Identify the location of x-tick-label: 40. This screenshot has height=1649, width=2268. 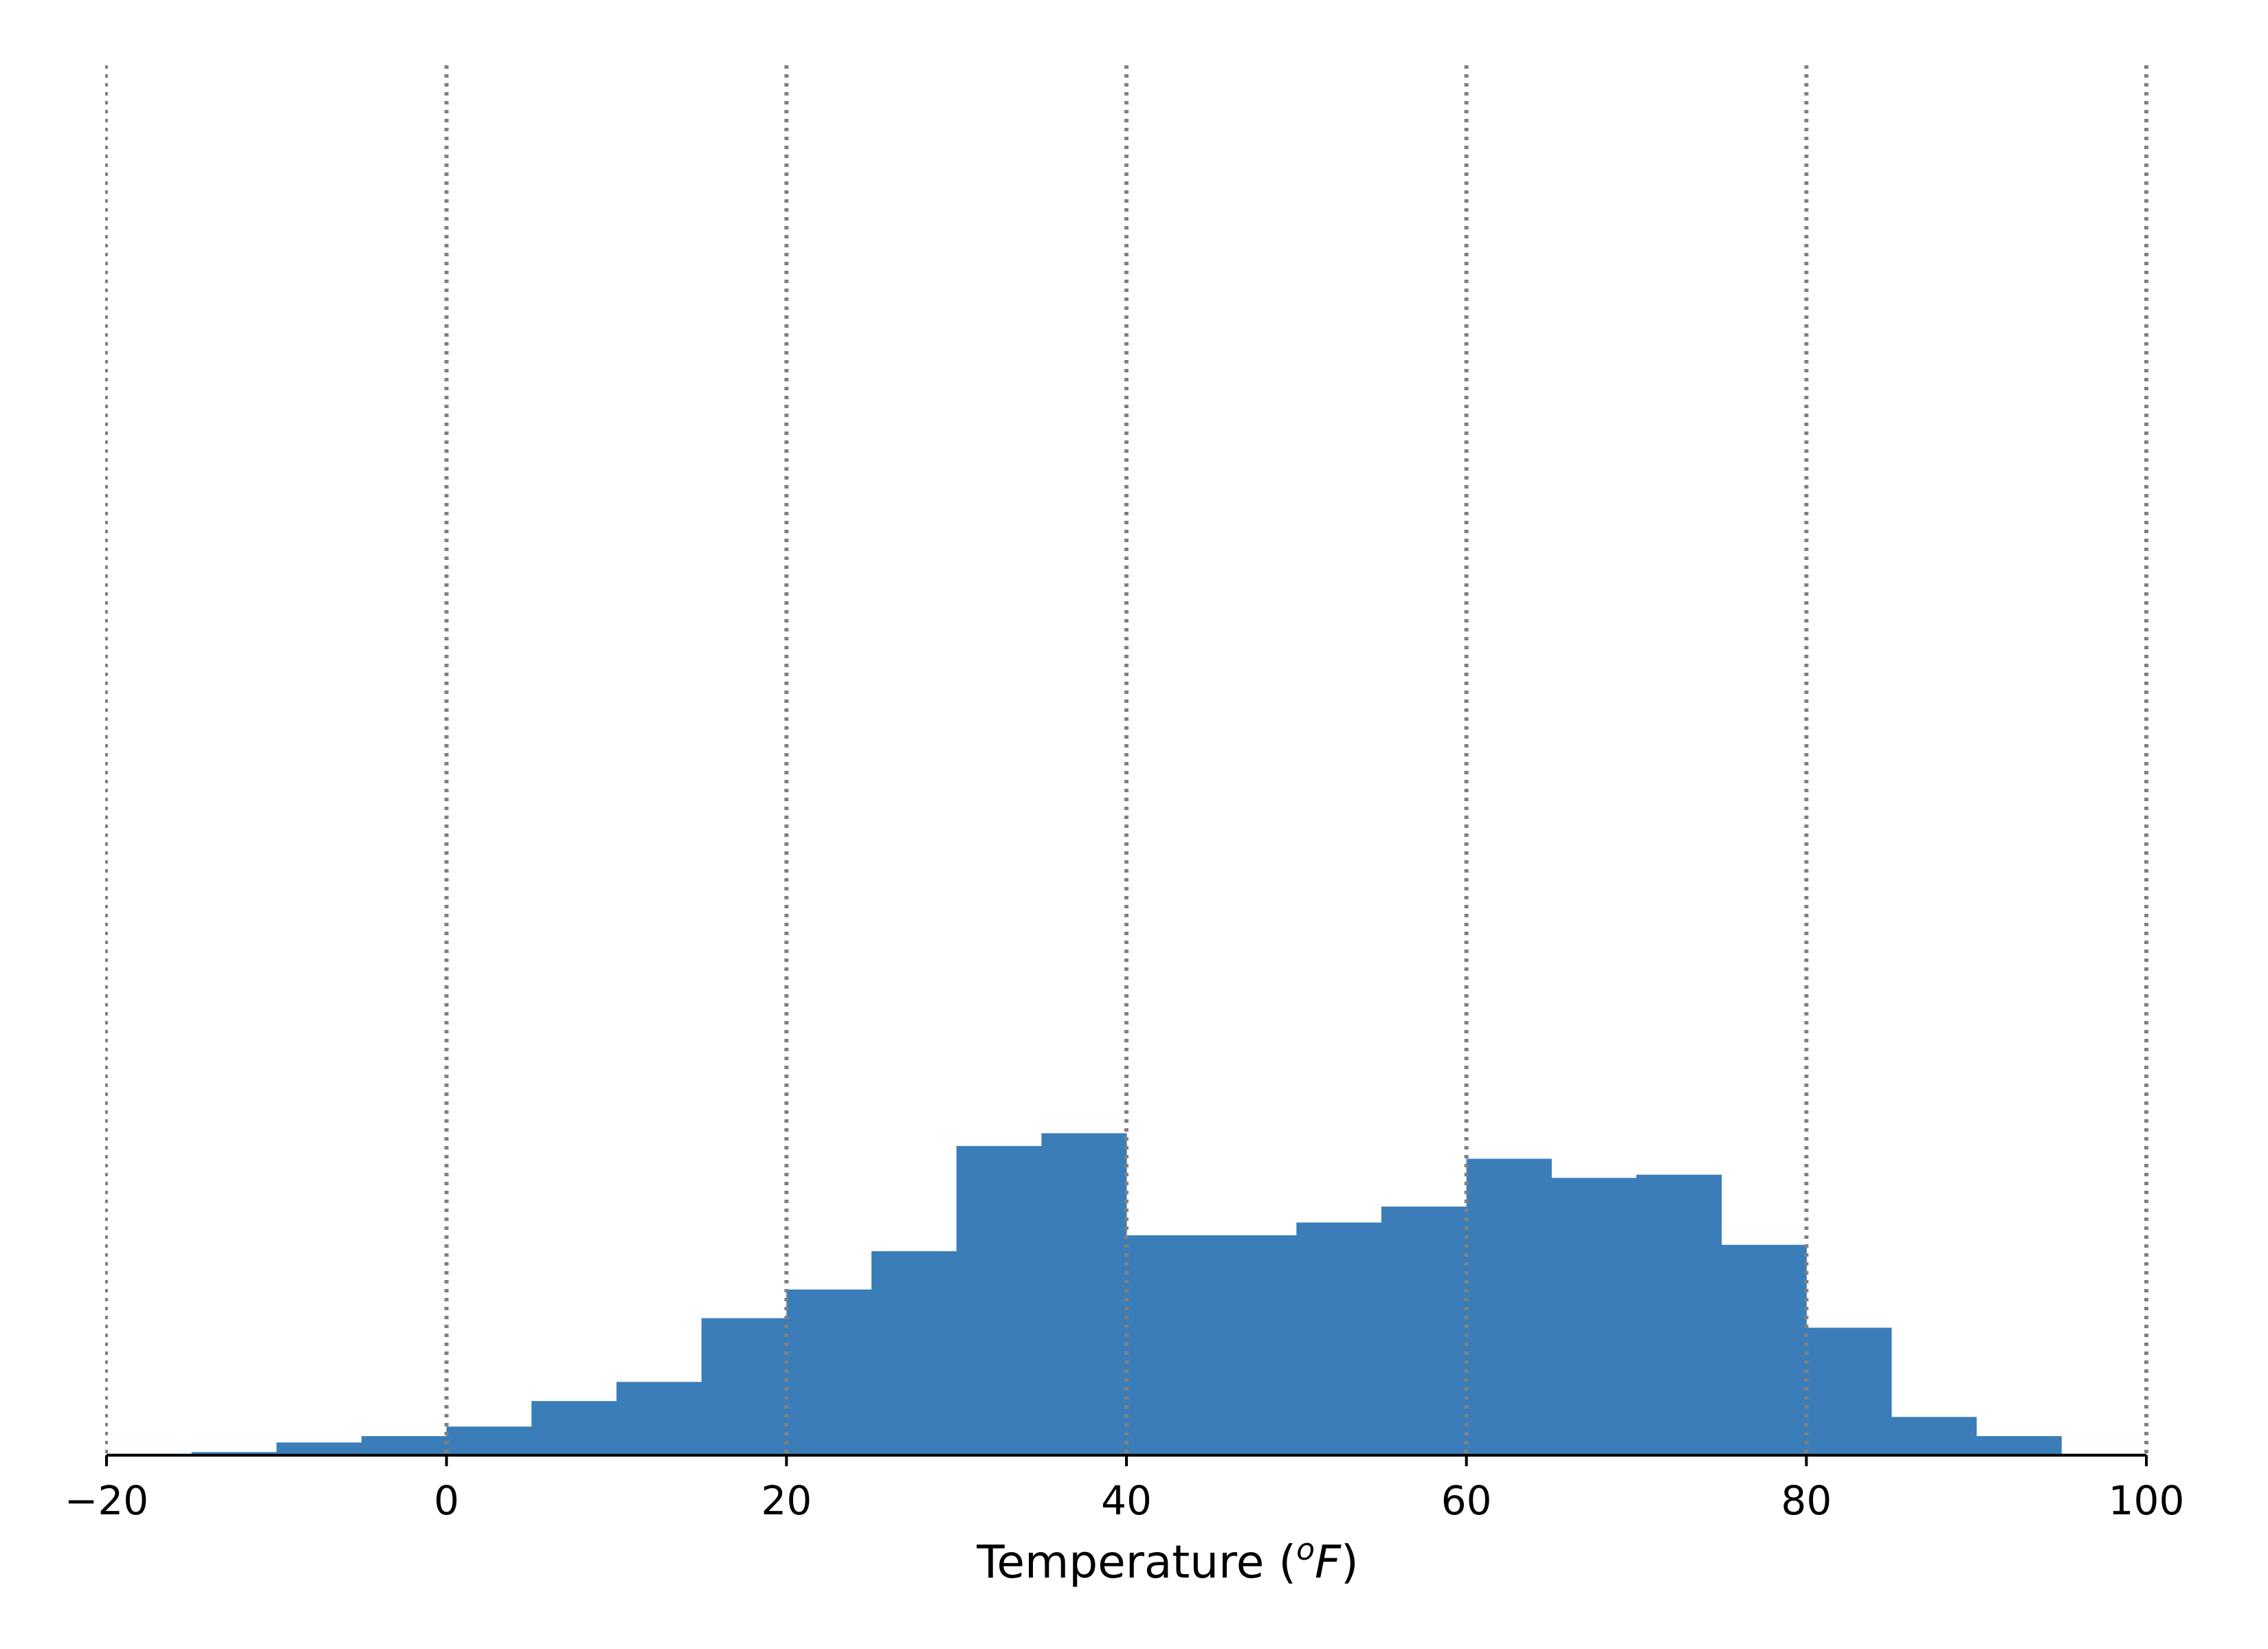
(1126, 1500).